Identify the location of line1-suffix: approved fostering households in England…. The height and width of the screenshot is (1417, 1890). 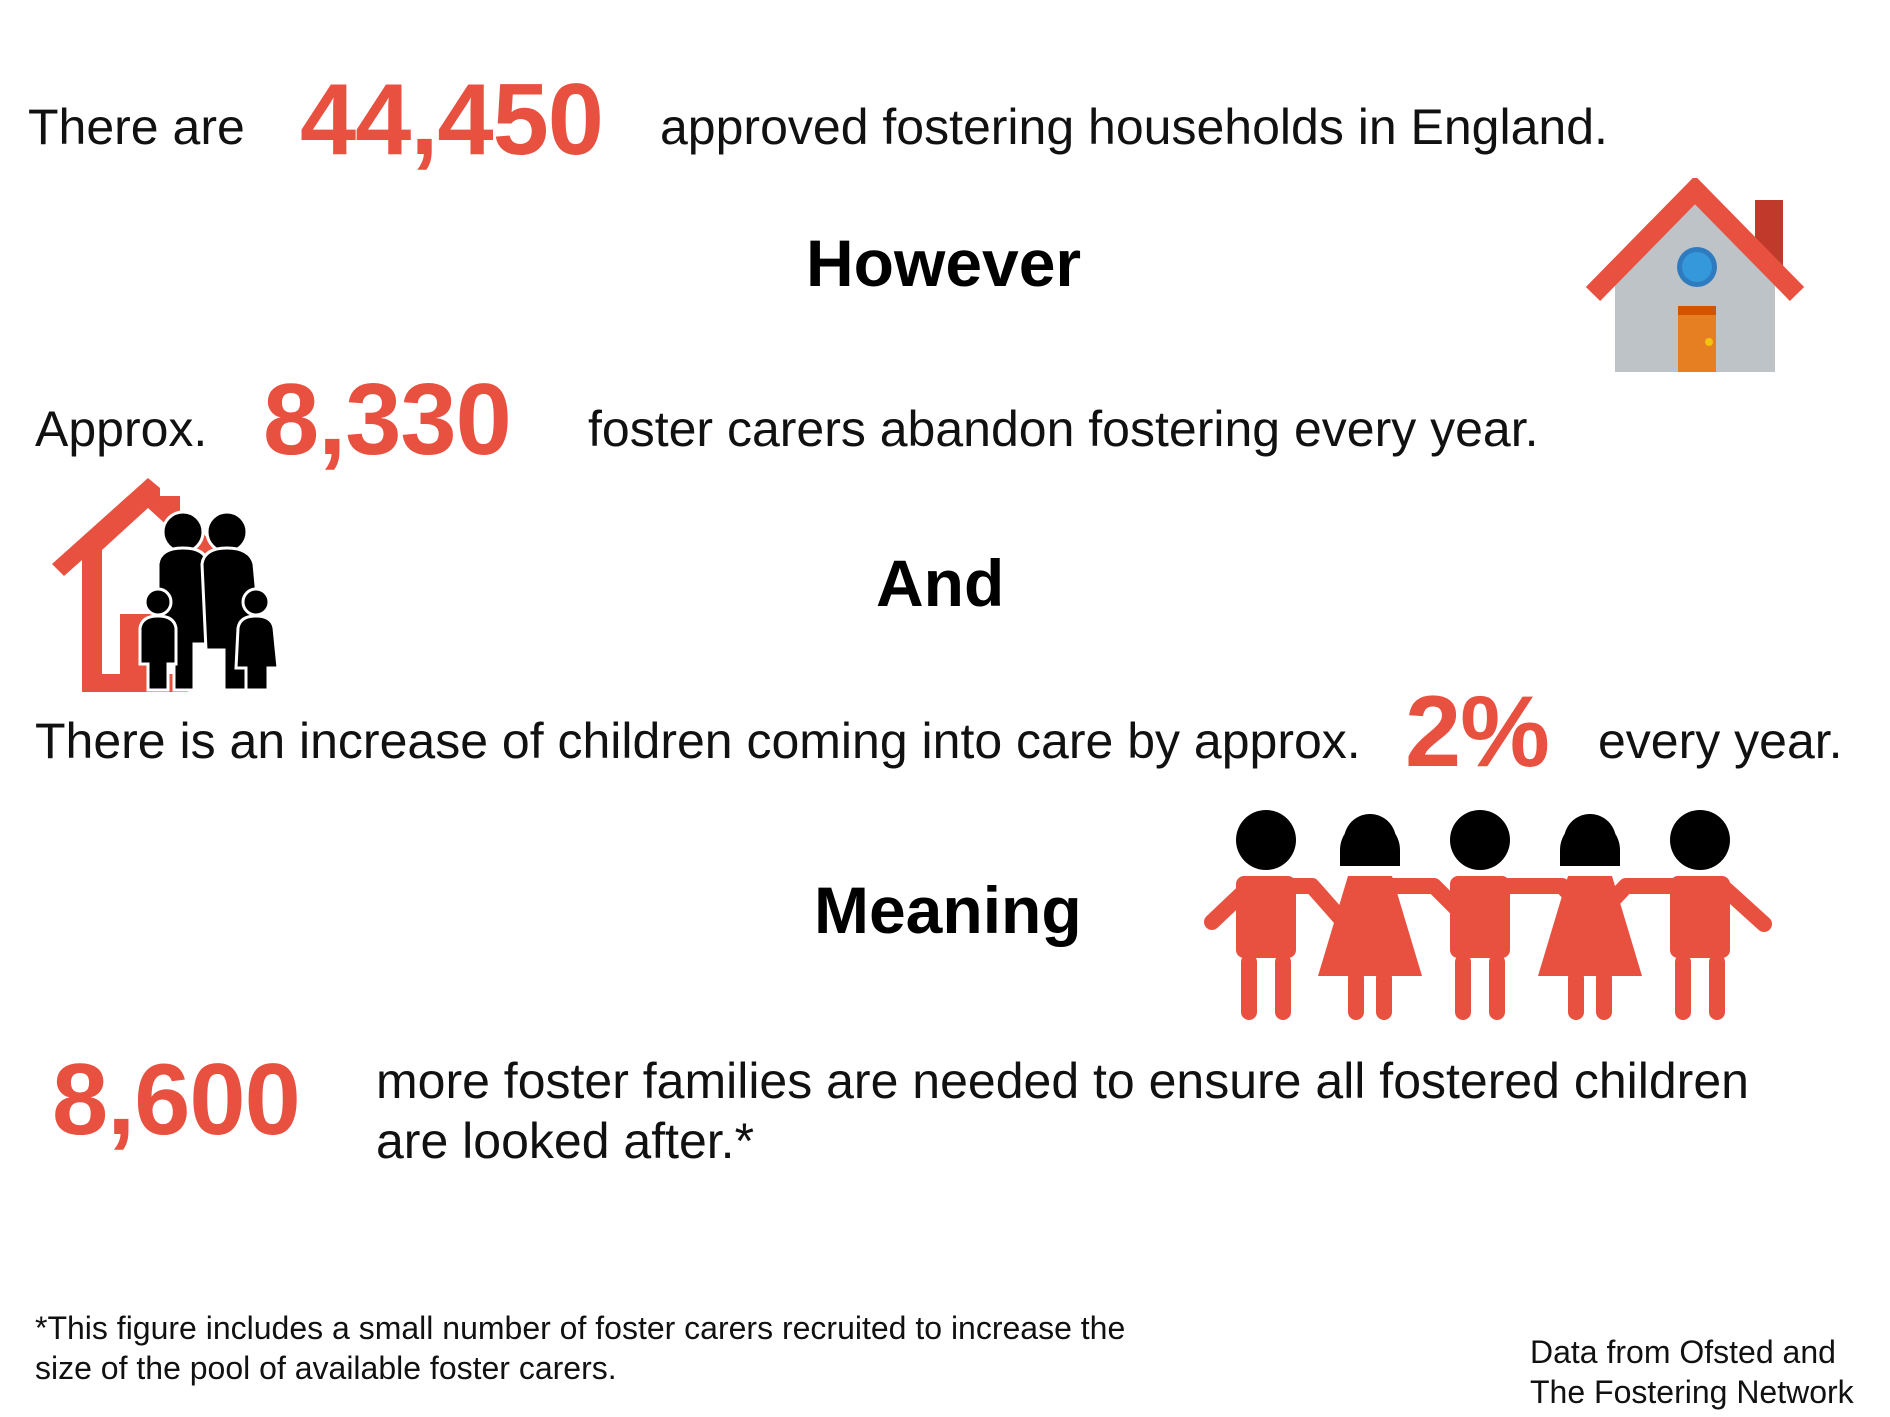
(1134, 127).